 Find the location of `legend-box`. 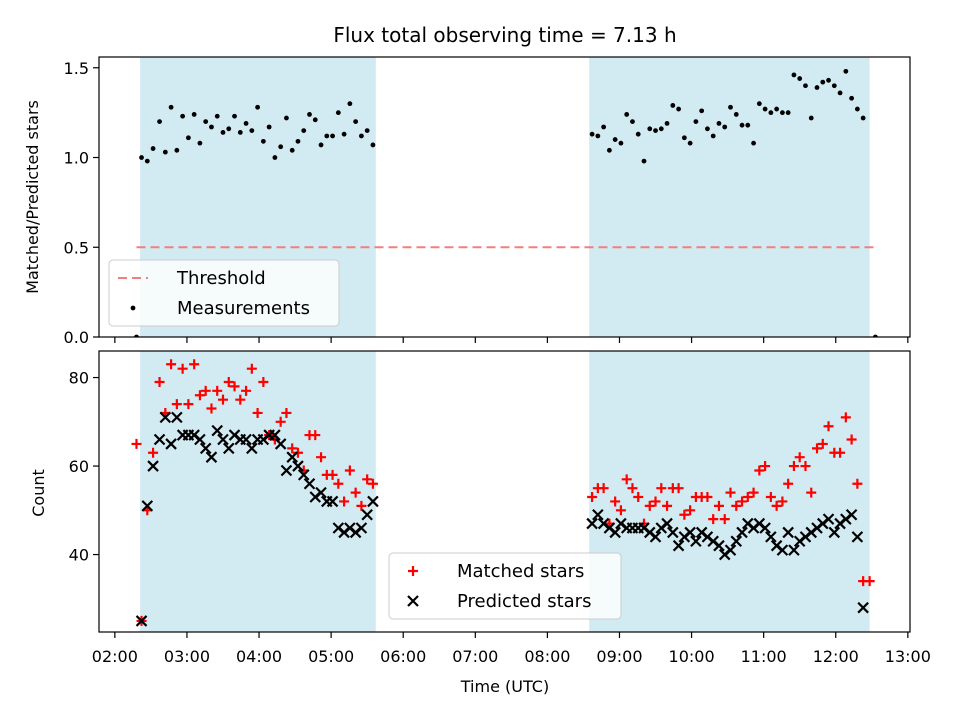

legend-box is located at coordinates (505, 586).